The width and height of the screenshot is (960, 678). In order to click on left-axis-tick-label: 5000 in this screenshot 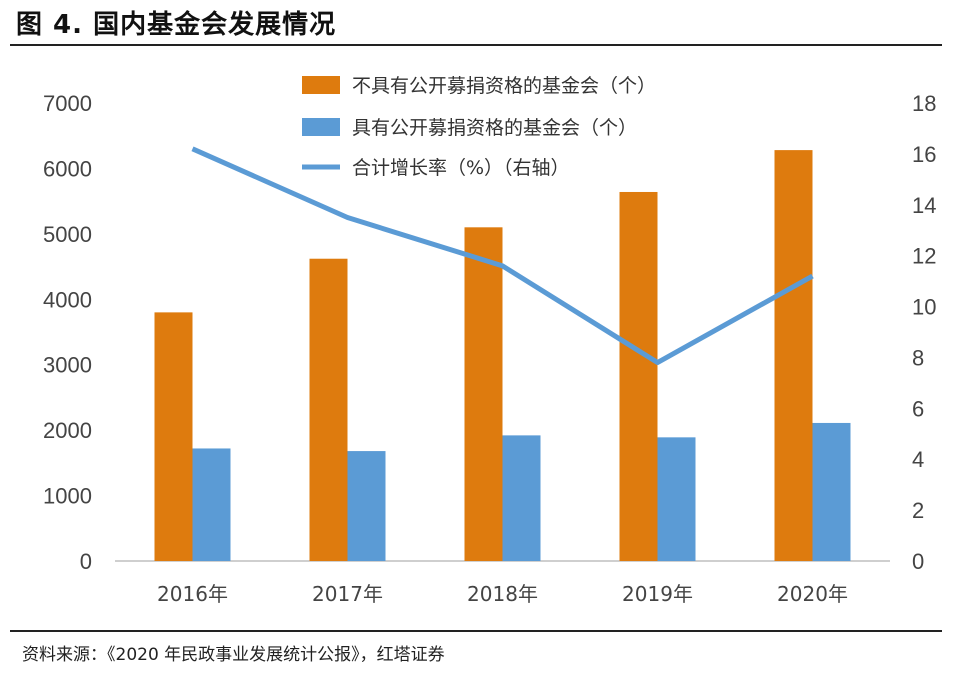, I will do `click(67, 234)`.